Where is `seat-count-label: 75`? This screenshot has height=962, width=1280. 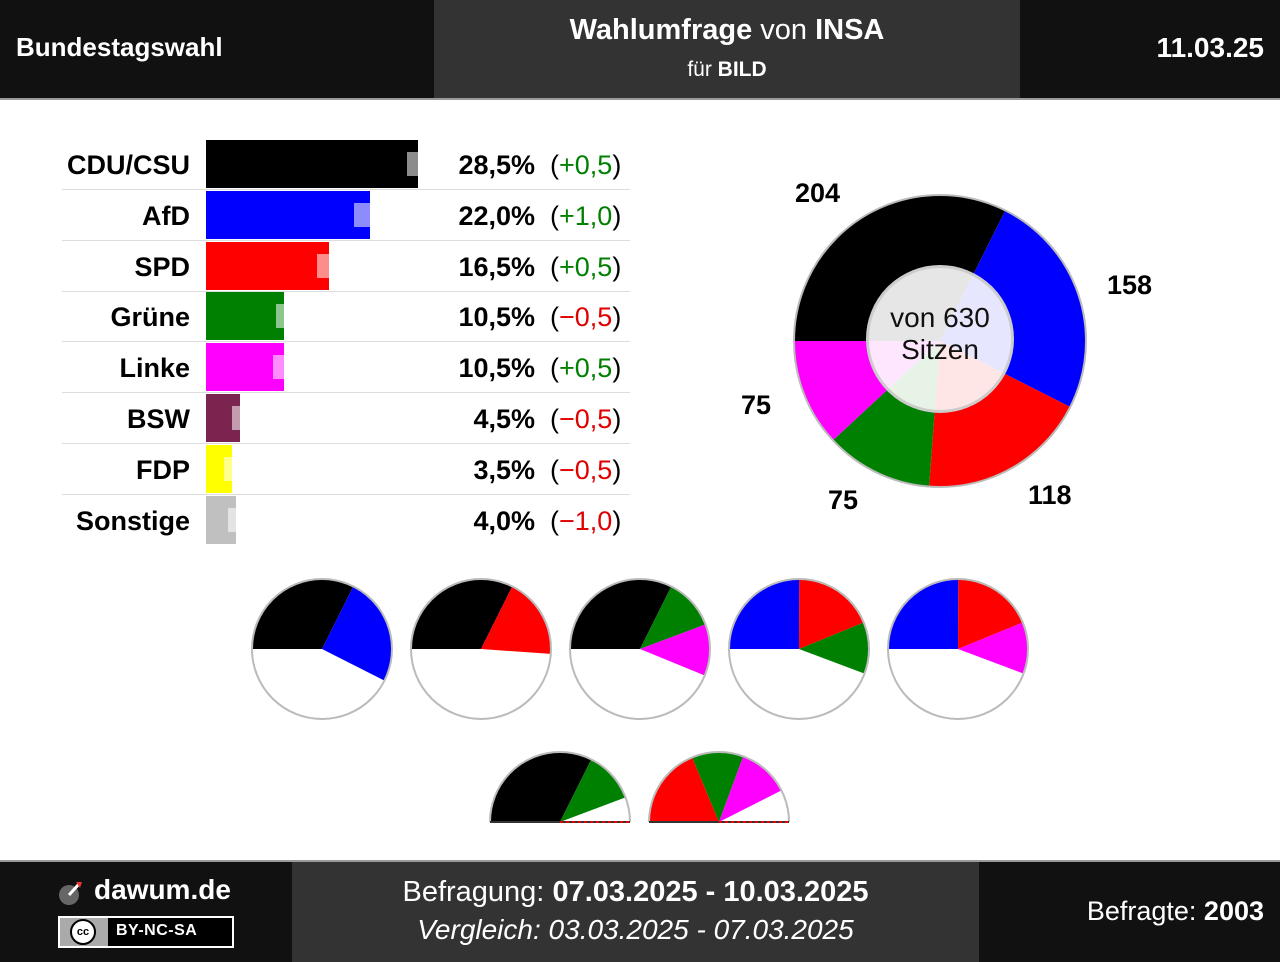
seat-count-label: 75 is located at coordinates (756, 405).